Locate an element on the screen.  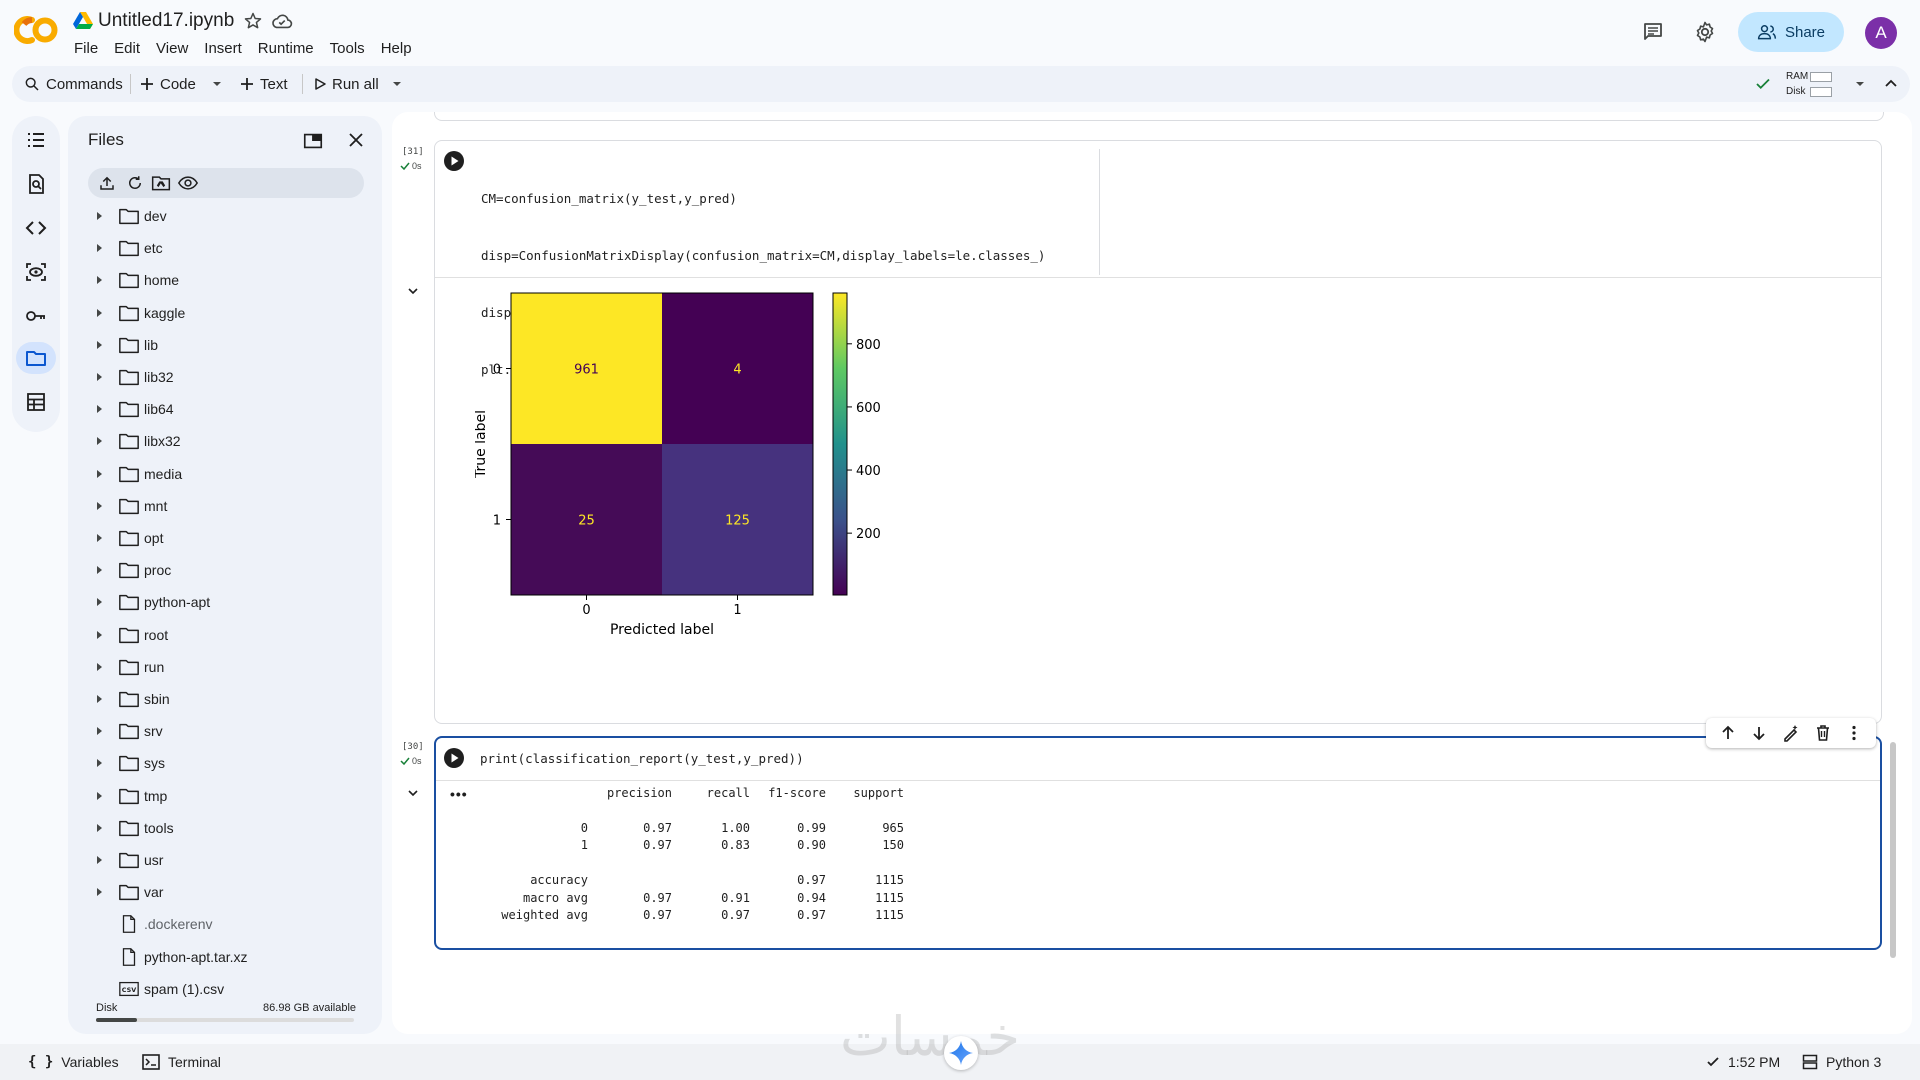
tree-folder: kaggle is located at coordinates (225, 313).